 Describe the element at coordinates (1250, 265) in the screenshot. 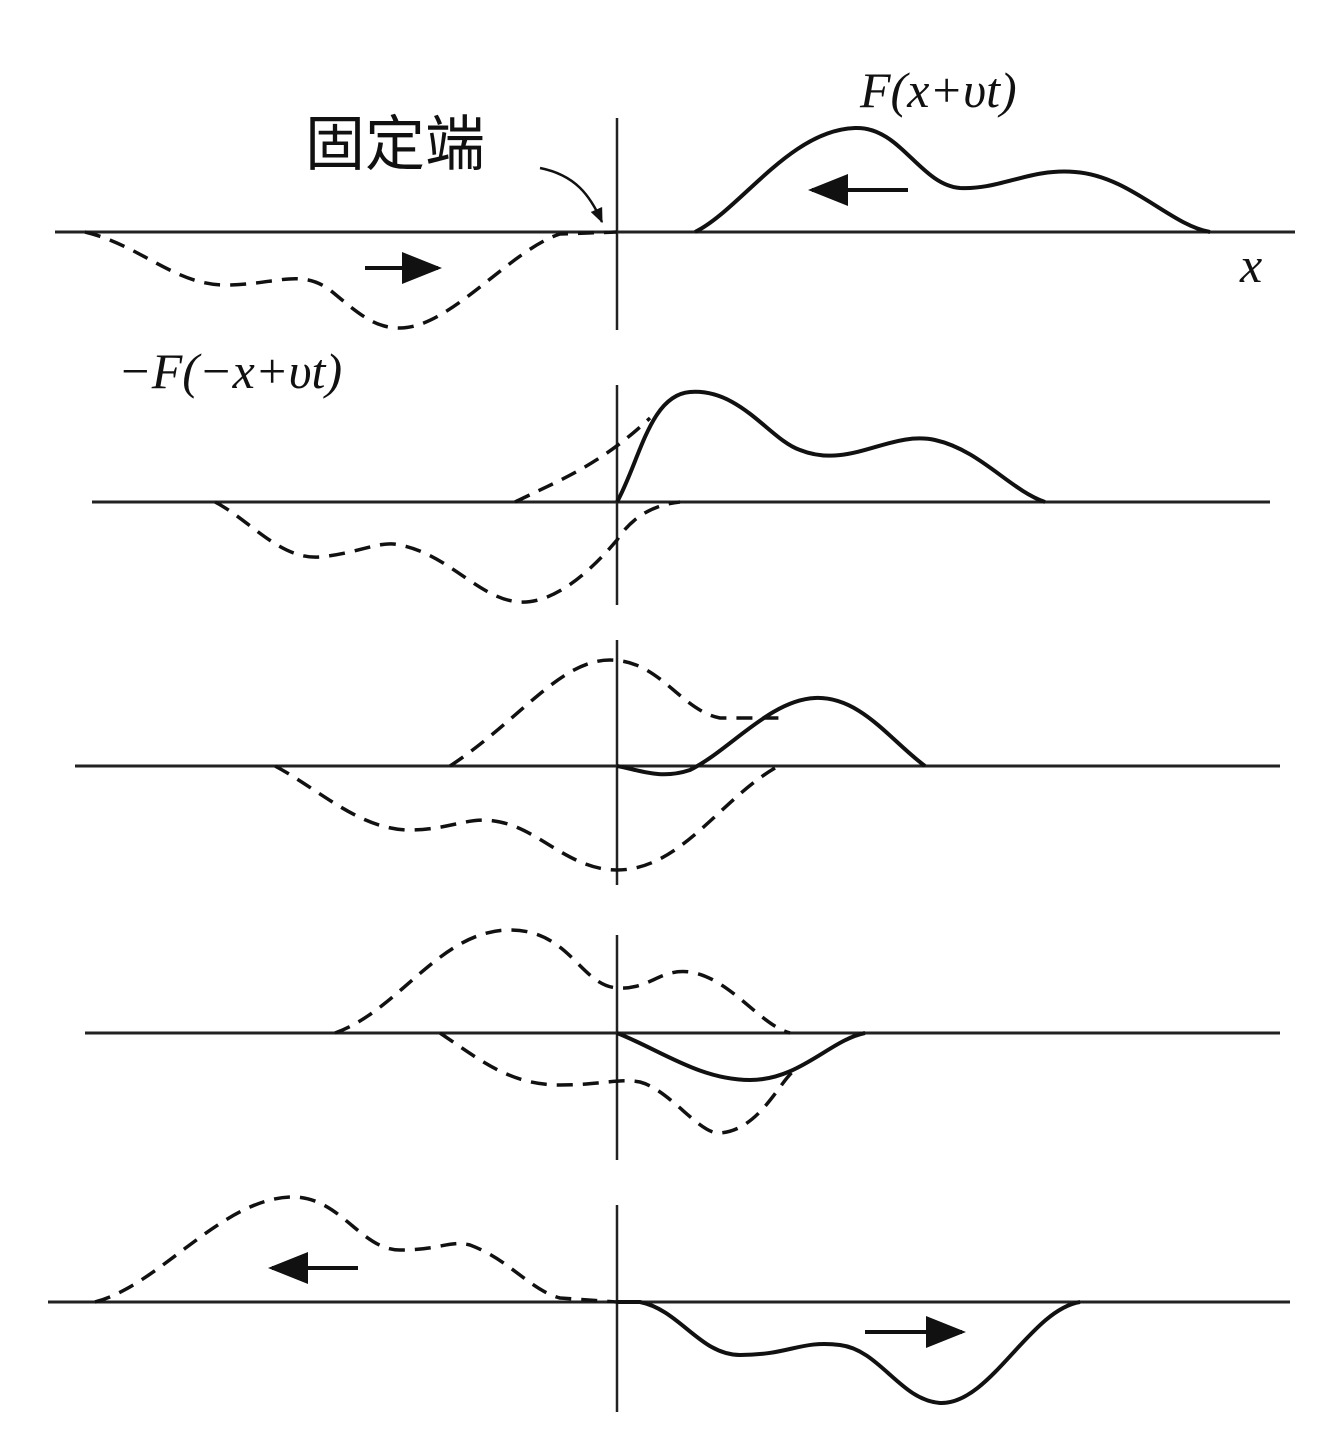

I see `axis-label: x` at that location.